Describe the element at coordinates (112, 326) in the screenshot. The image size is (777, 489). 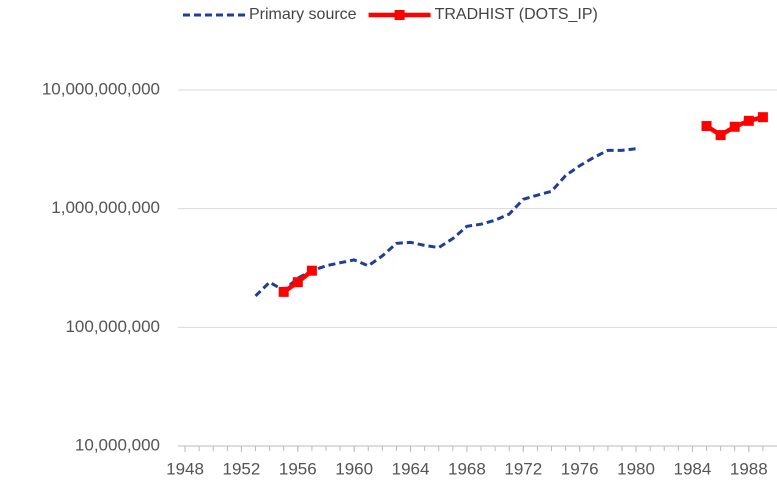
I see `y-tick-label: 100,000,000` at that location.